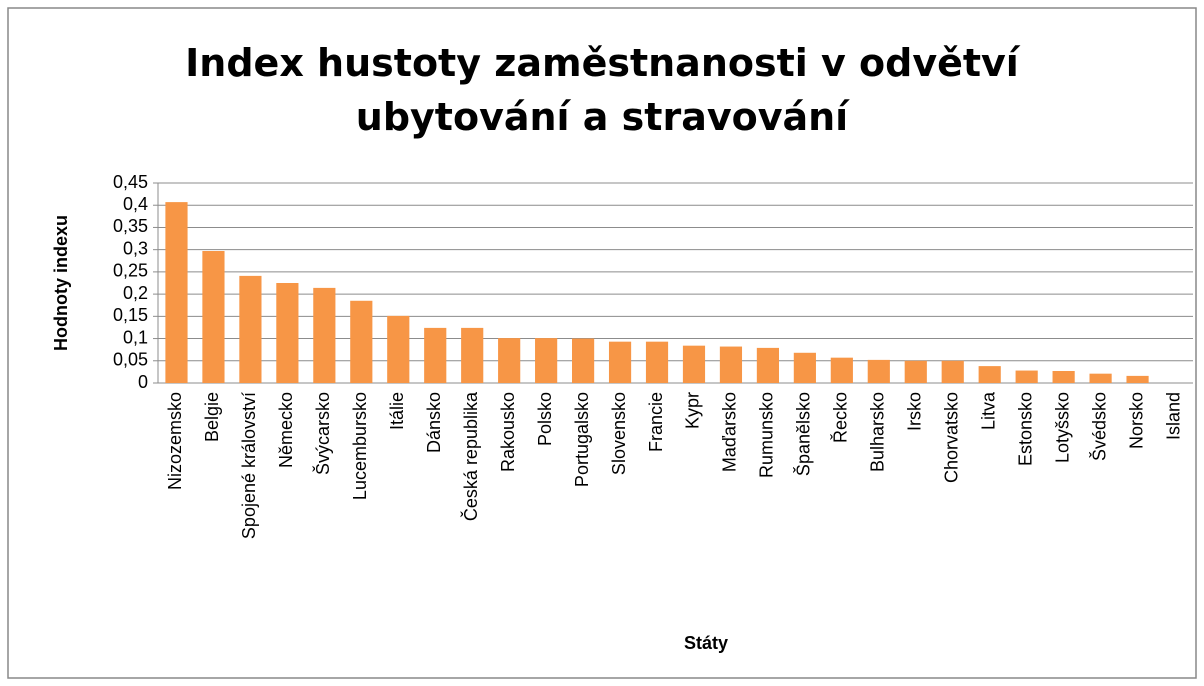 Image resolution: width=1204 pixels, height=686 pixels. Describe the element at coordinates (915, 411) in the screenshot. I see `x-tick-label: Irsko` at that location.